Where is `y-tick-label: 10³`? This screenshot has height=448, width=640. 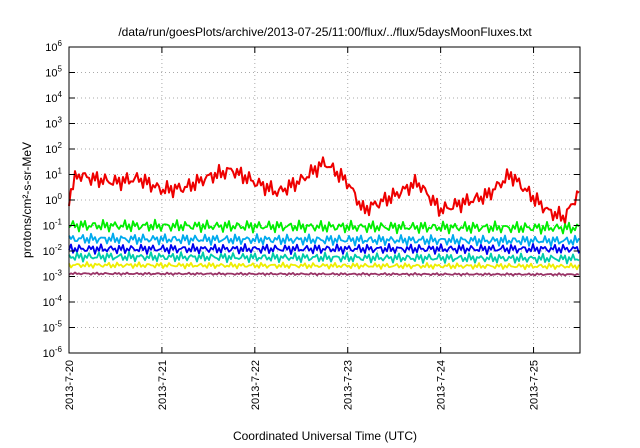 y-tick-label: 10³ is located at coordinates (53, 123).